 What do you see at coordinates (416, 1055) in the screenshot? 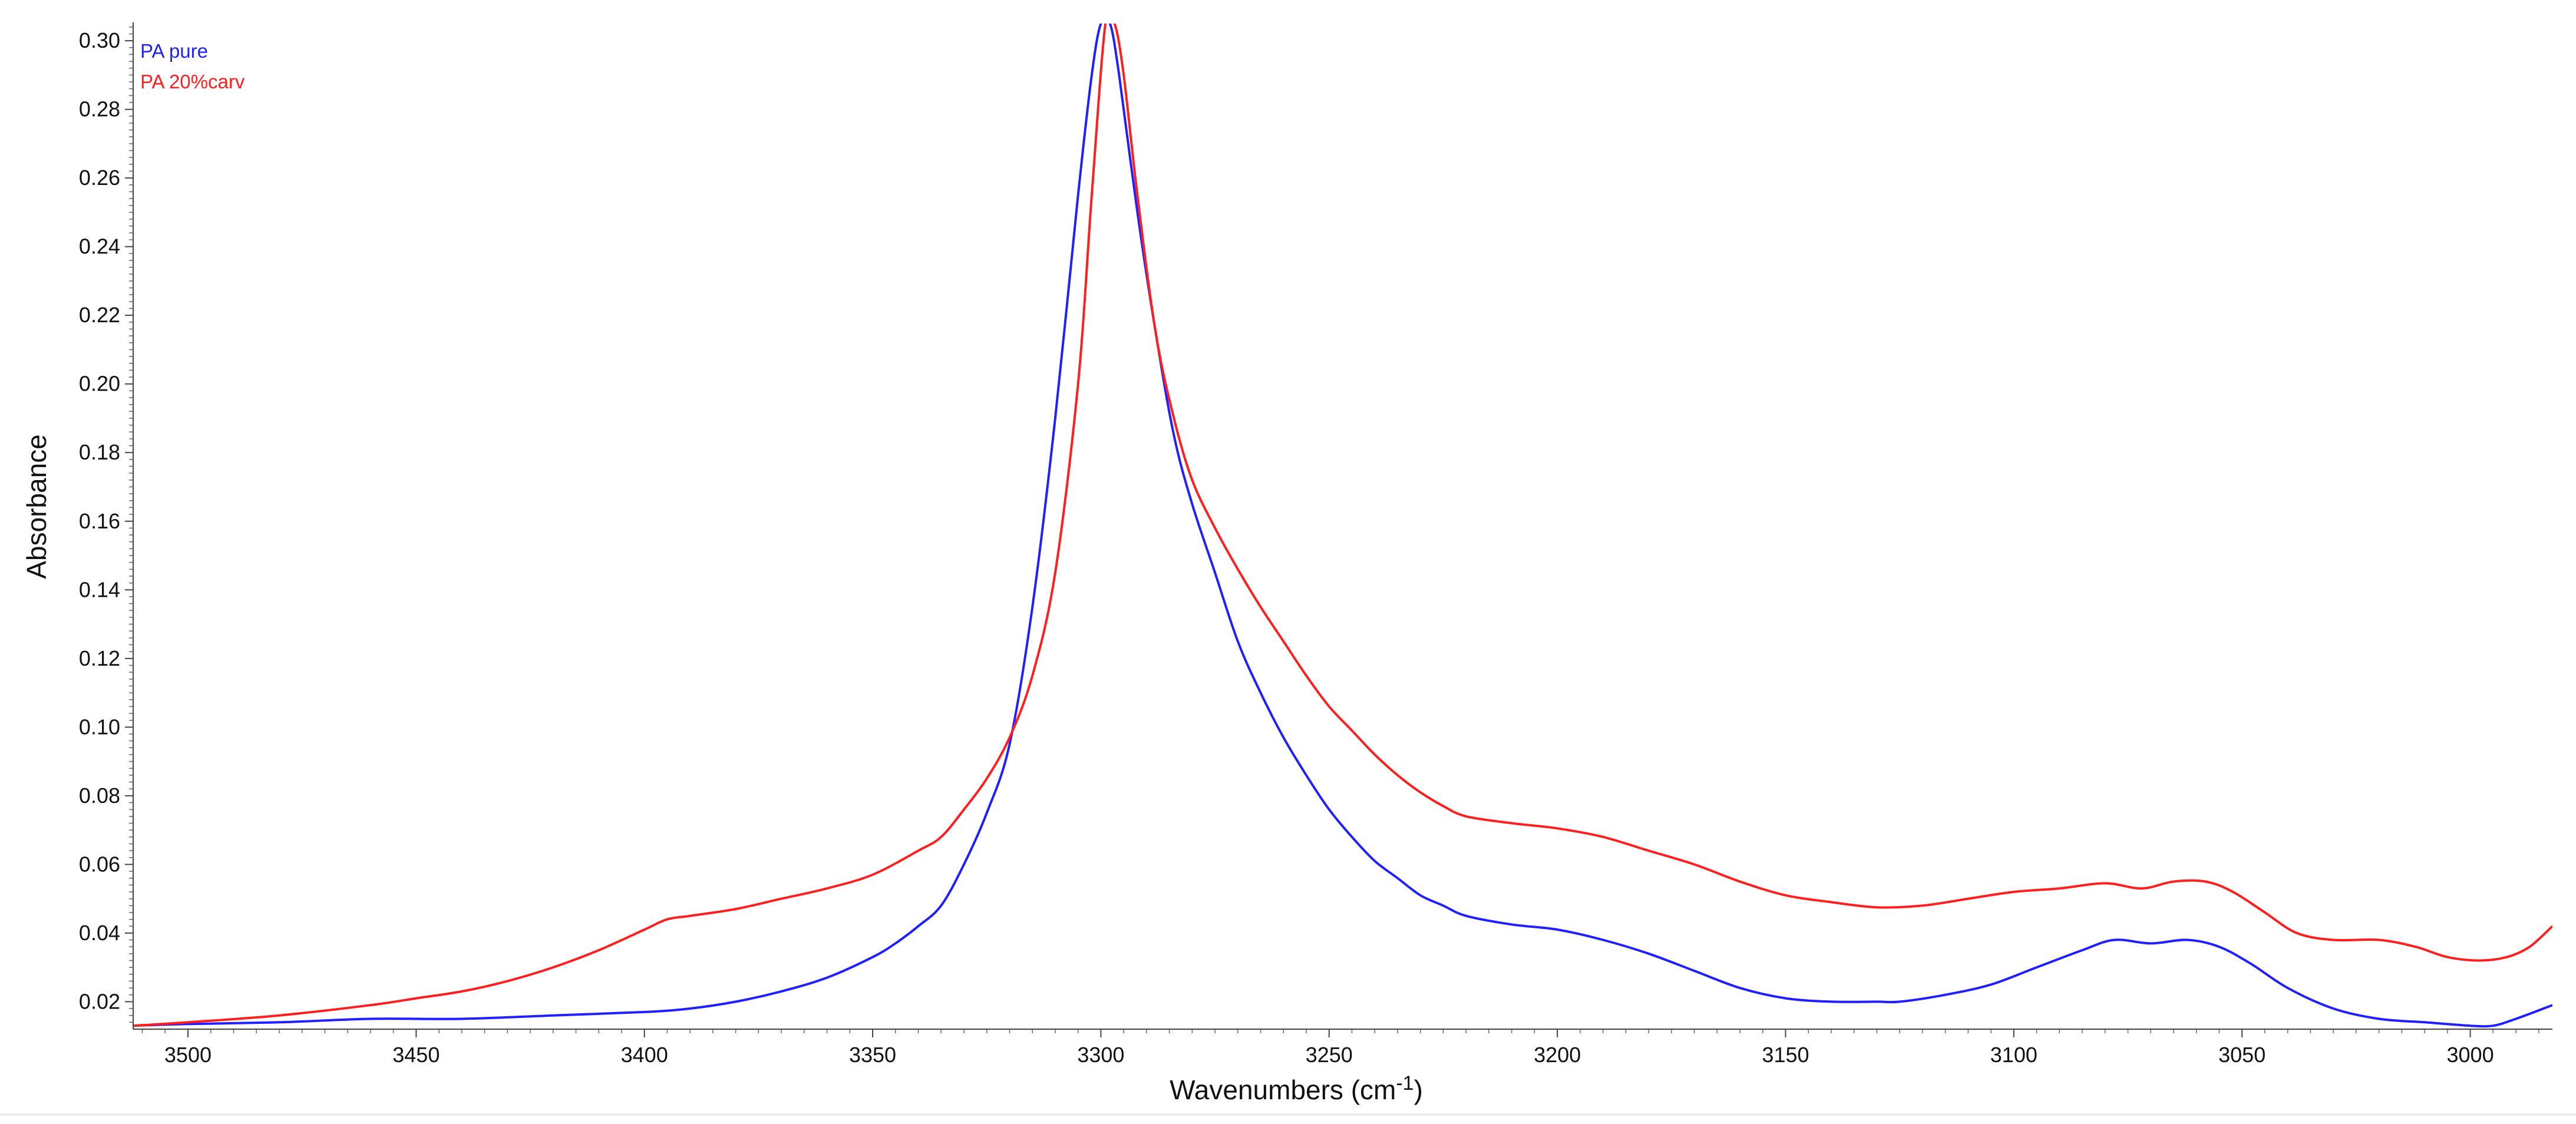
I see `x-tick-label: 3450` at bounding box center [416, 1055].